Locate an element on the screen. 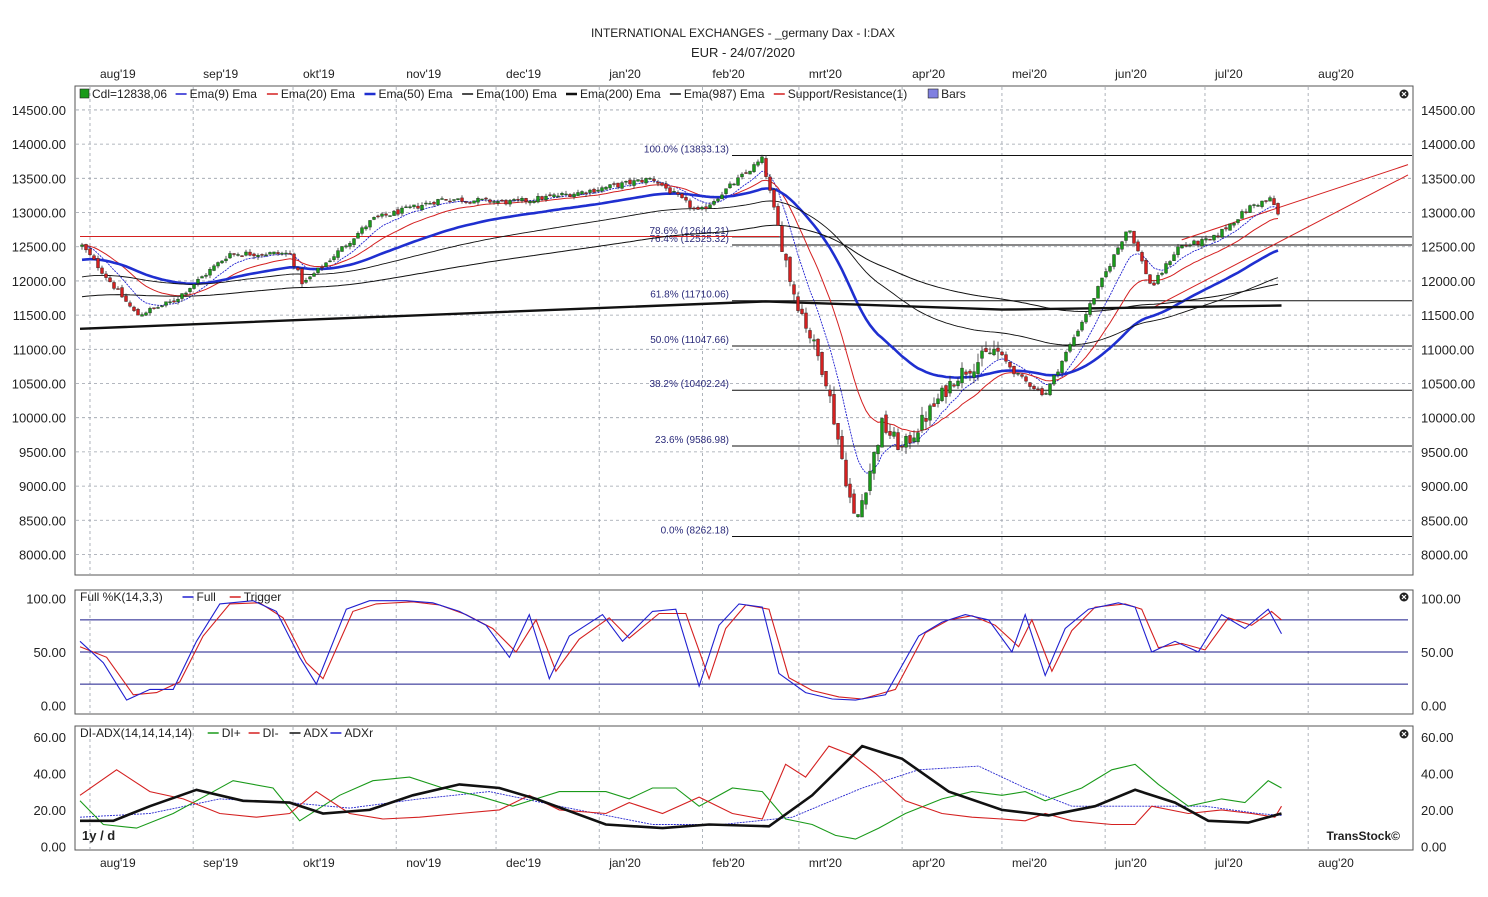  month-label-bottom: nov'19 is located at coordinates (423, 863).